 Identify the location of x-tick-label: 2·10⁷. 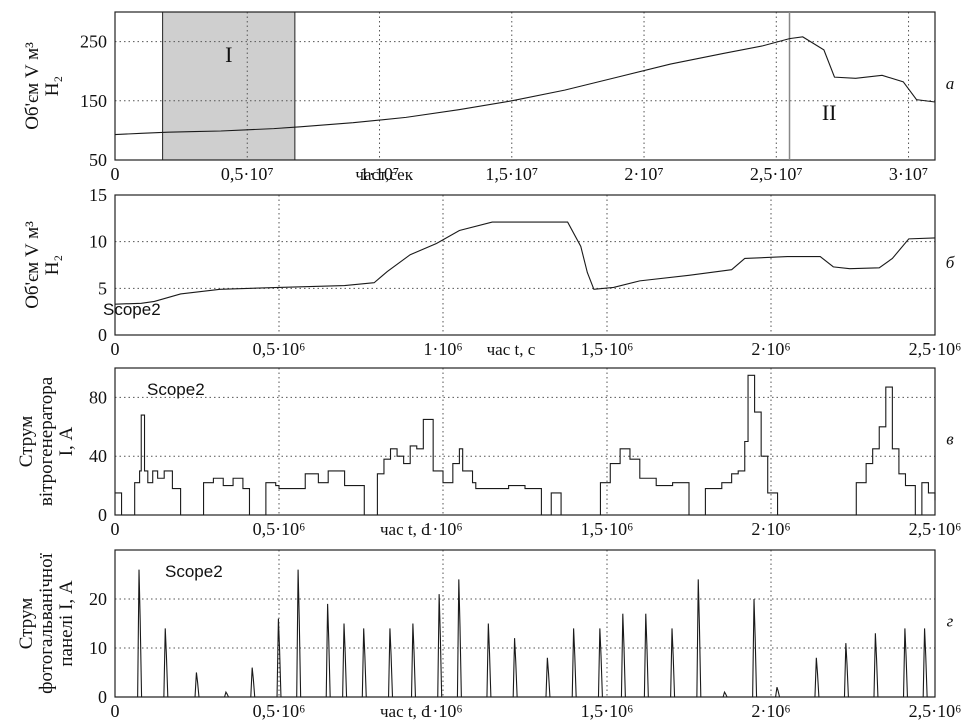
(643, 174).